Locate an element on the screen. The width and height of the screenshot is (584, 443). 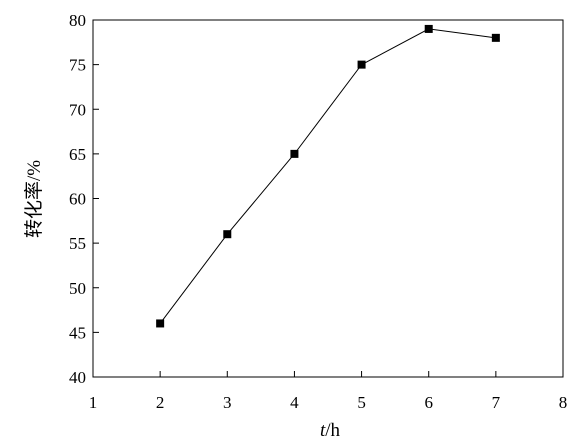
x-tick-label: 6 is located at coordinates (428, 402).